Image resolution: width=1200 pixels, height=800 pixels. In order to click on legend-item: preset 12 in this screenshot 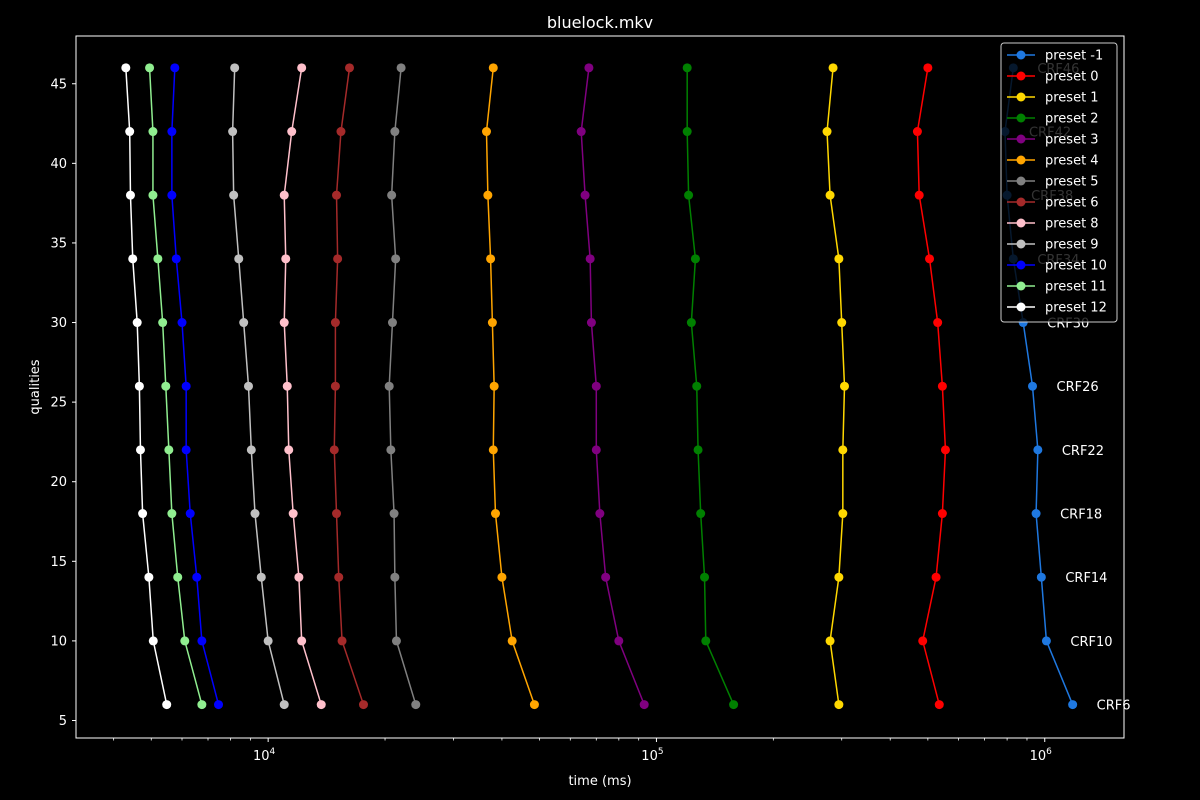, I will do `click(1057, 308)`.